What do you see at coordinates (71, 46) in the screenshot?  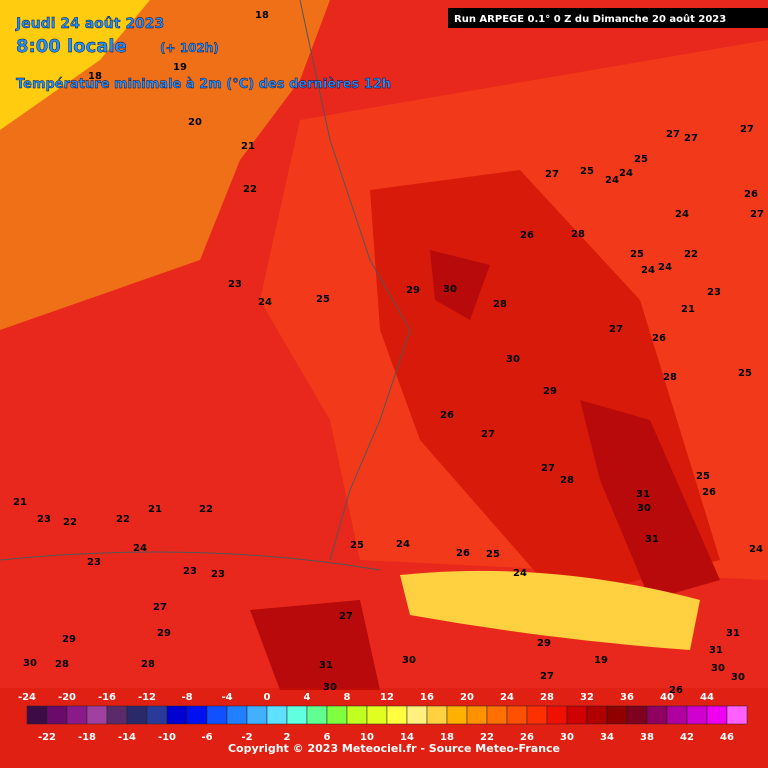 I see `time: 8:00 locale` at bounding box center [71, 46].